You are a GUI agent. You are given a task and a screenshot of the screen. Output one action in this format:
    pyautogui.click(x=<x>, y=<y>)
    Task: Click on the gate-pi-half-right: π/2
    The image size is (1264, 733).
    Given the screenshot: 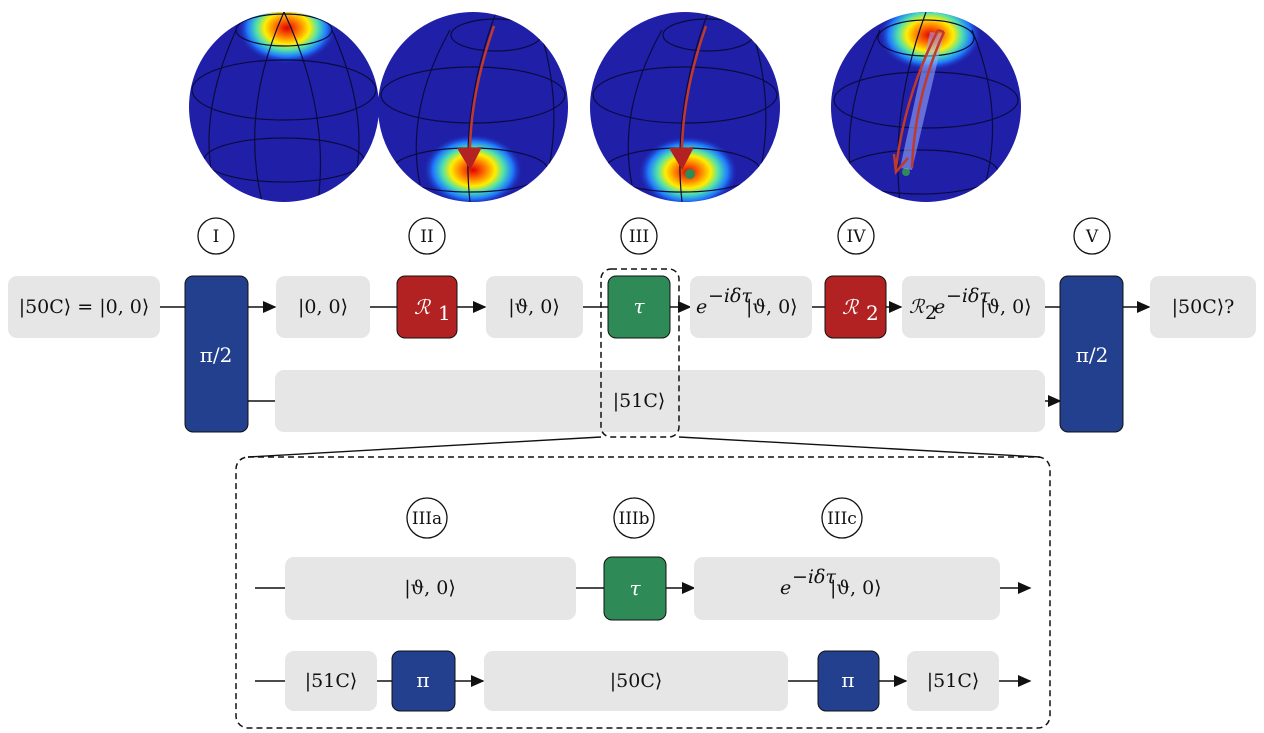 What is the action you would take?
    pyautogui.click(x=1091, y=354)
    